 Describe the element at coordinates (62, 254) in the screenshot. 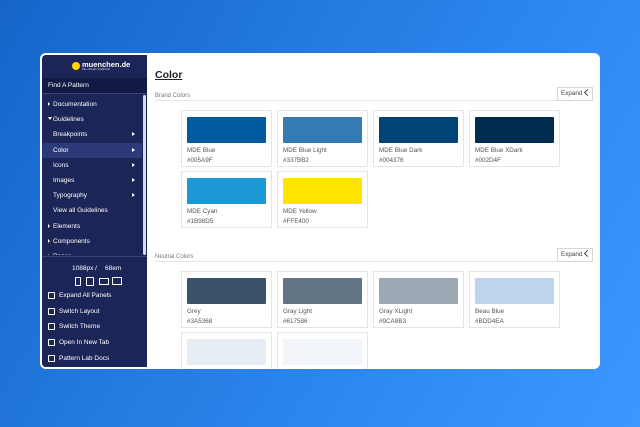

I see `nav-label: Pages` at that location.